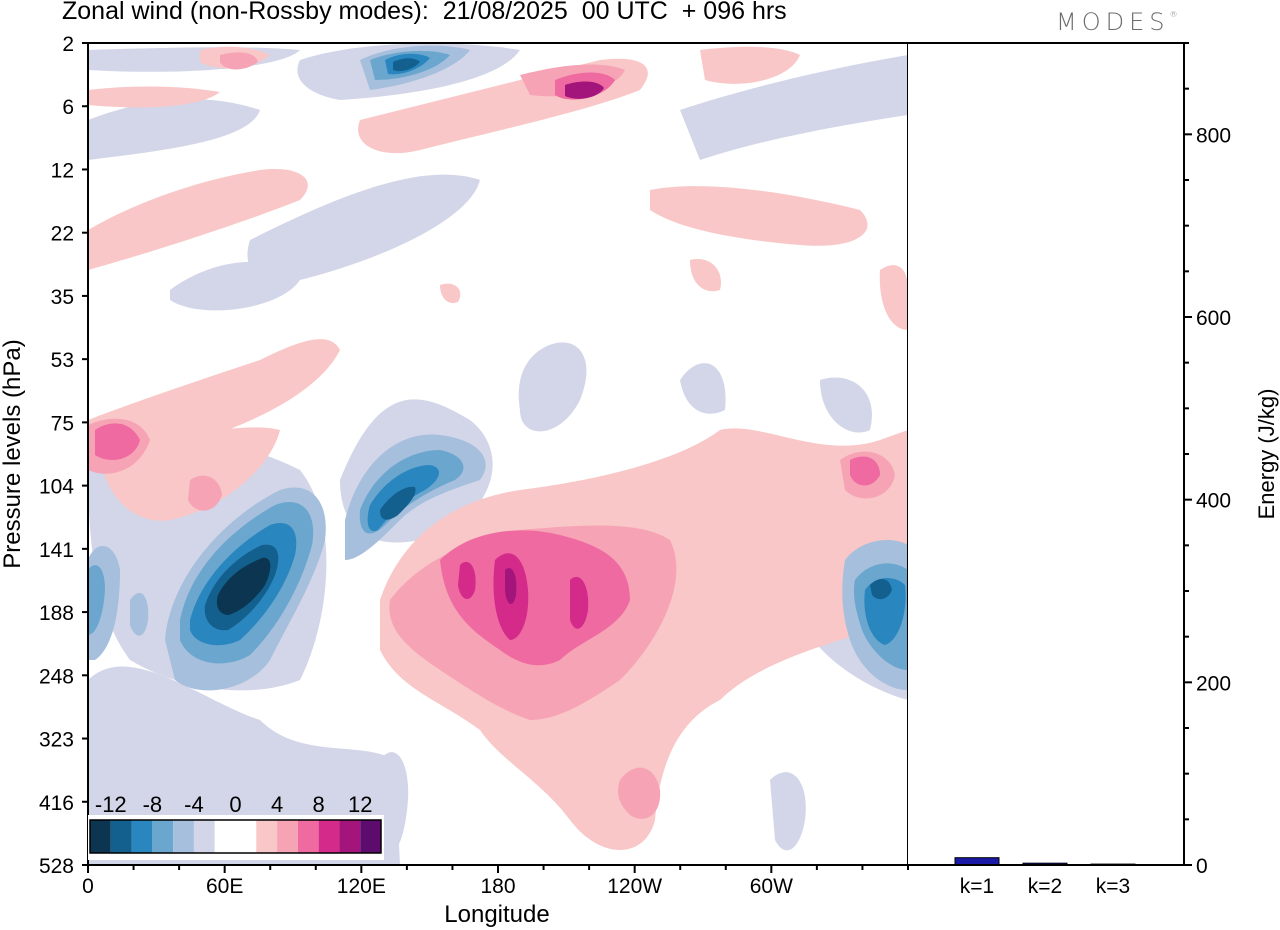 The height and width of the screenshot is (930, 1280). What do you see at coordinates (62, 234) in the screenshot?
I see `y-tick-label: 22` at bounding box center [62, 234].